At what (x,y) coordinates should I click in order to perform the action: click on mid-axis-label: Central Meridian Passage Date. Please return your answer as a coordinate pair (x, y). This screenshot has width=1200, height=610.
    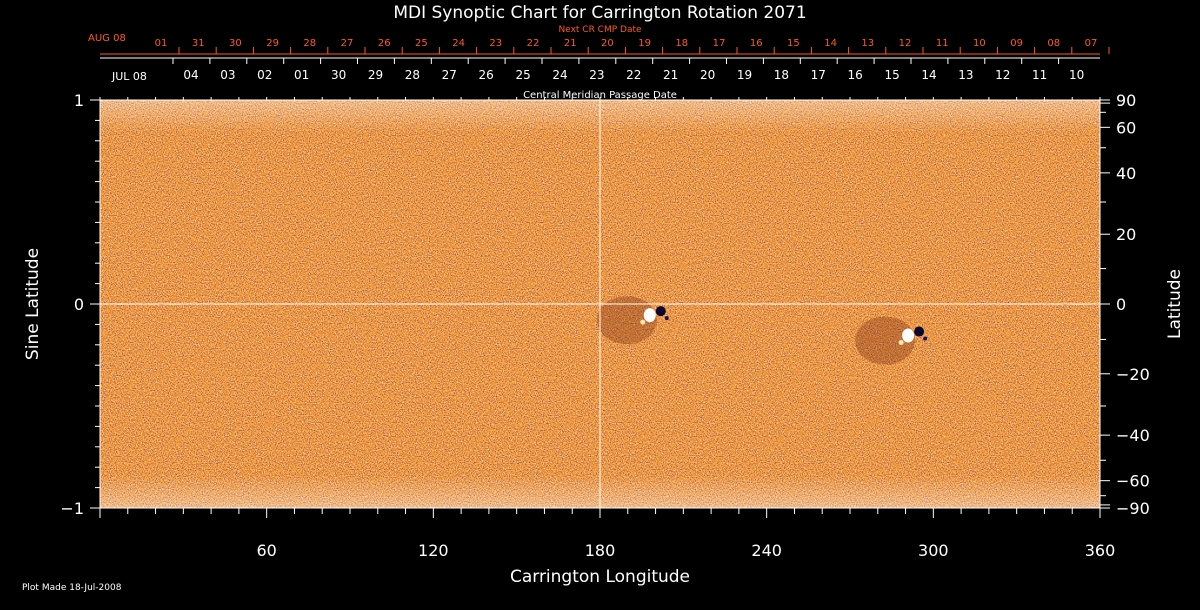
    Looking at the image, I should click on (600, 95).